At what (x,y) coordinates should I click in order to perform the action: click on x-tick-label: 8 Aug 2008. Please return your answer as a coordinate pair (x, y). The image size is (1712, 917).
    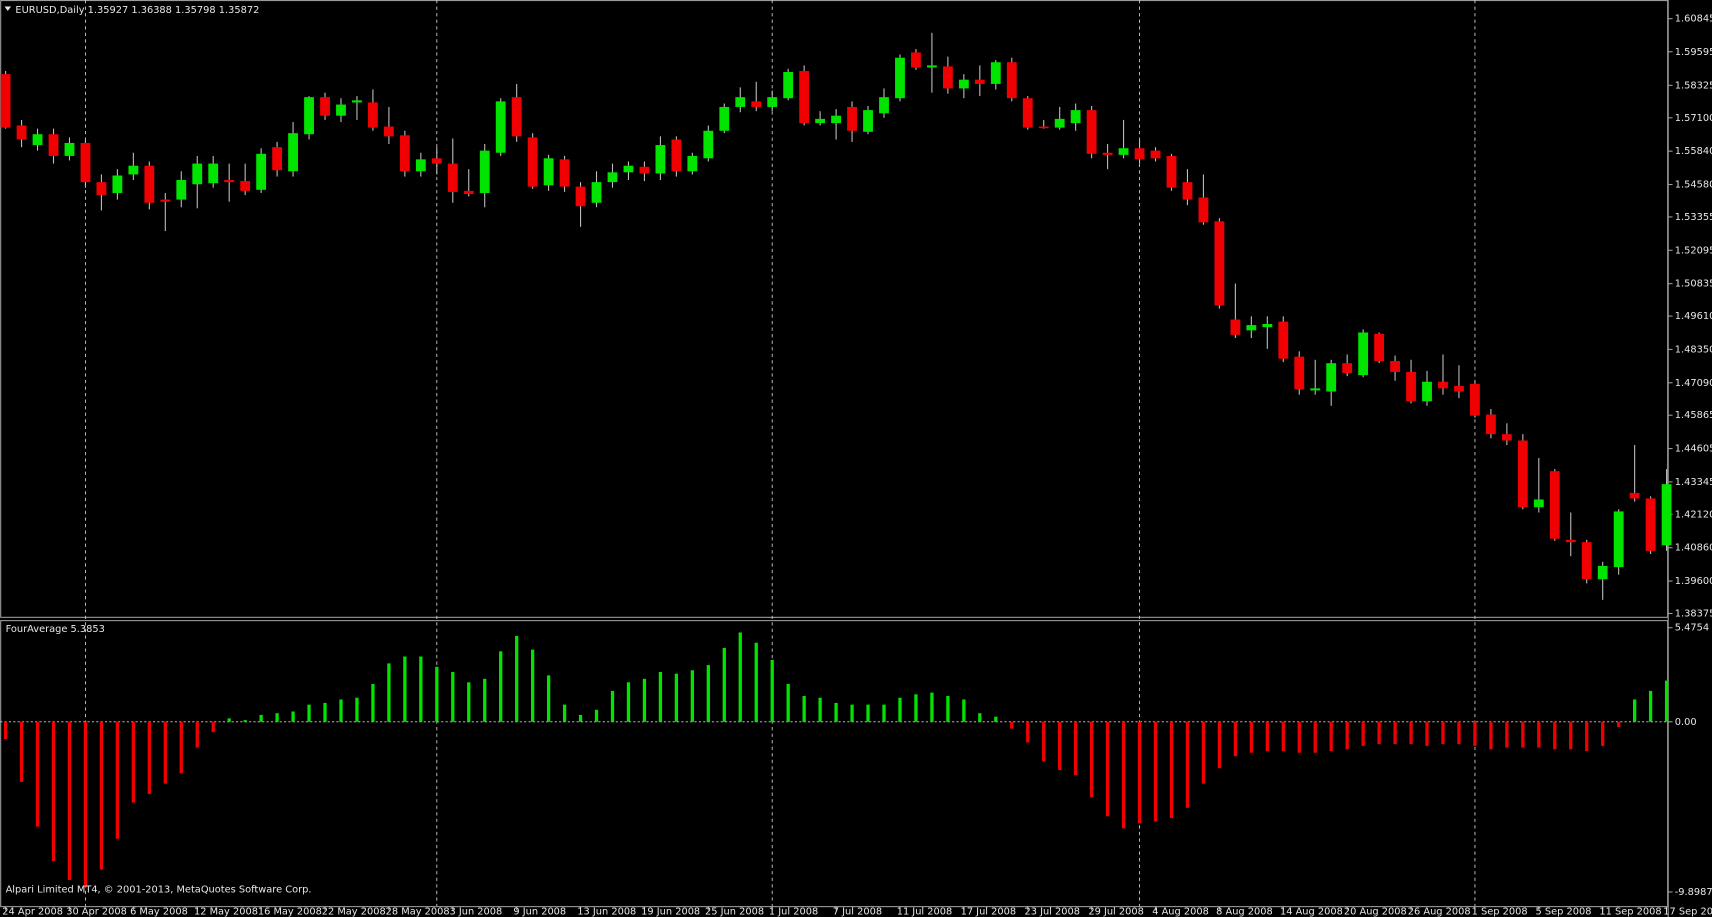
    Looking at the image, I should click on (1244, 912).